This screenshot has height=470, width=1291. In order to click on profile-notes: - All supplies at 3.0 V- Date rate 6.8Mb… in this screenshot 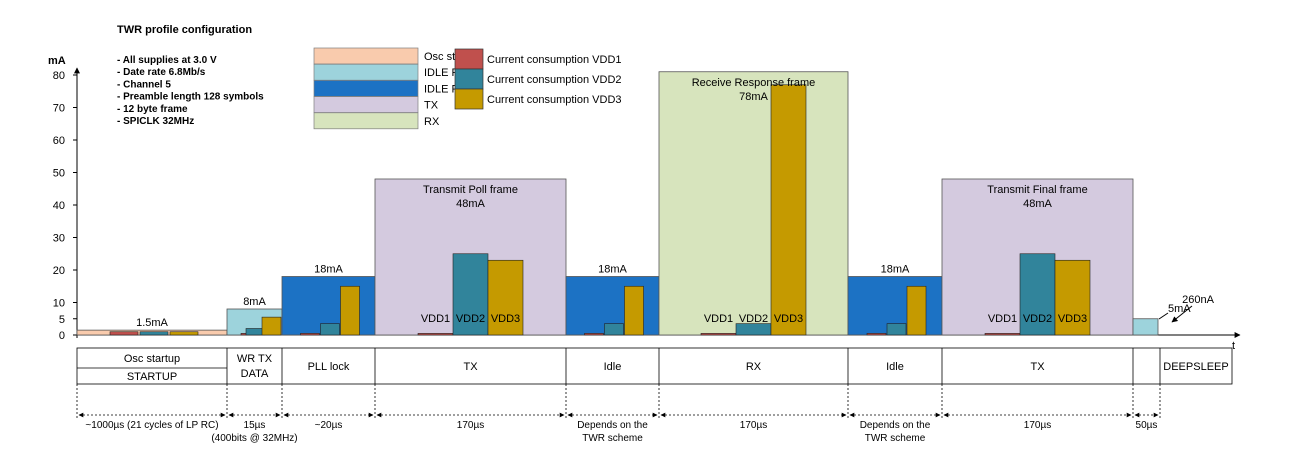, I will do `click(190, 91)`.